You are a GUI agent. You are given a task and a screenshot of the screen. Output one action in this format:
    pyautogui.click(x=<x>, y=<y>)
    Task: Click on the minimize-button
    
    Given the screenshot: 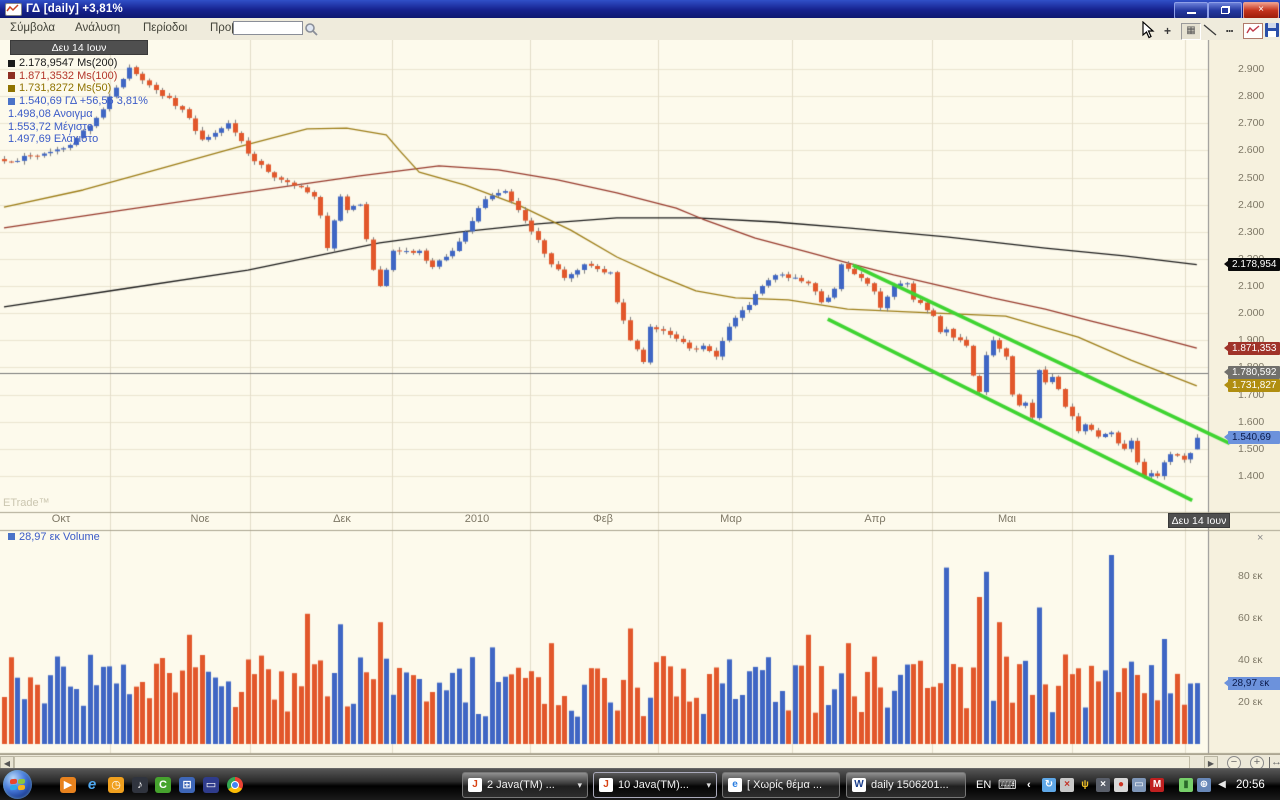 What is the action you would take?
    pyautogui.click(x=1191, y=10)
    